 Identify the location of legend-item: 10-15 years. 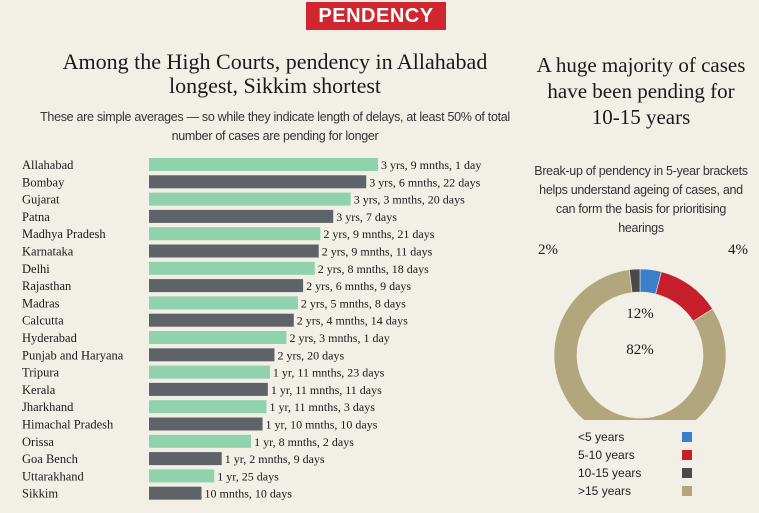
(643, 473).